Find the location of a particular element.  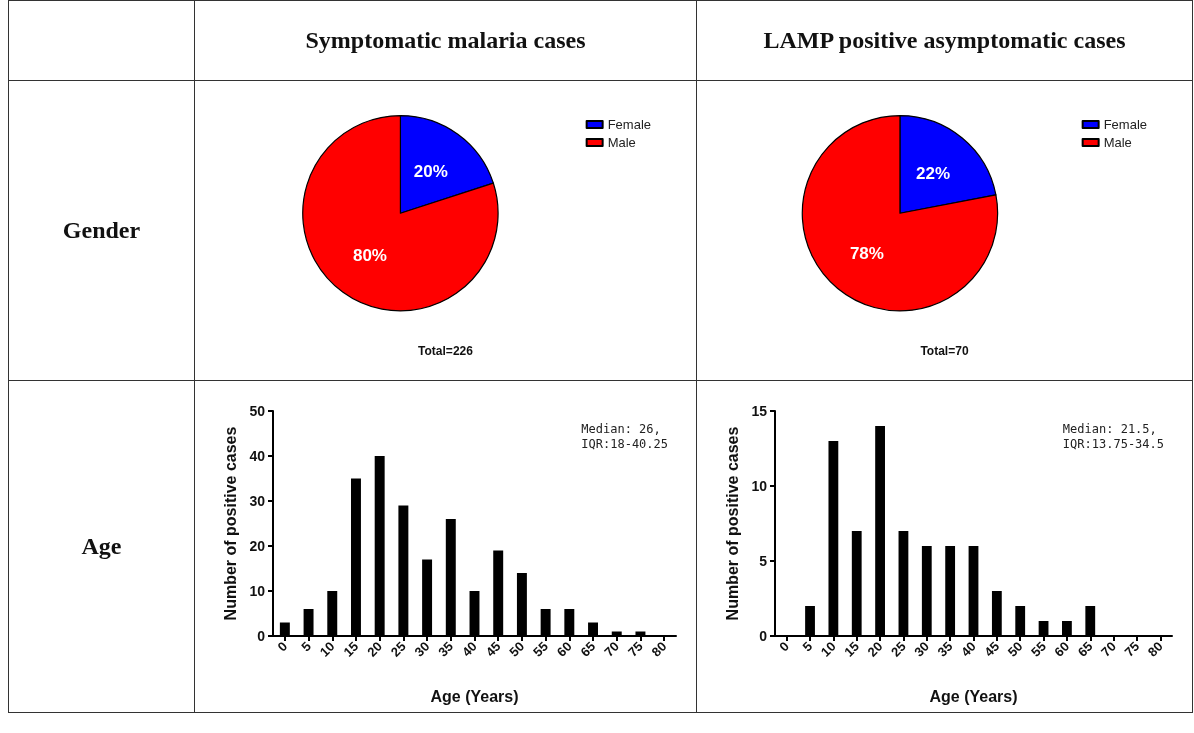

text: Total=70 is located at coordinates (944, 350).